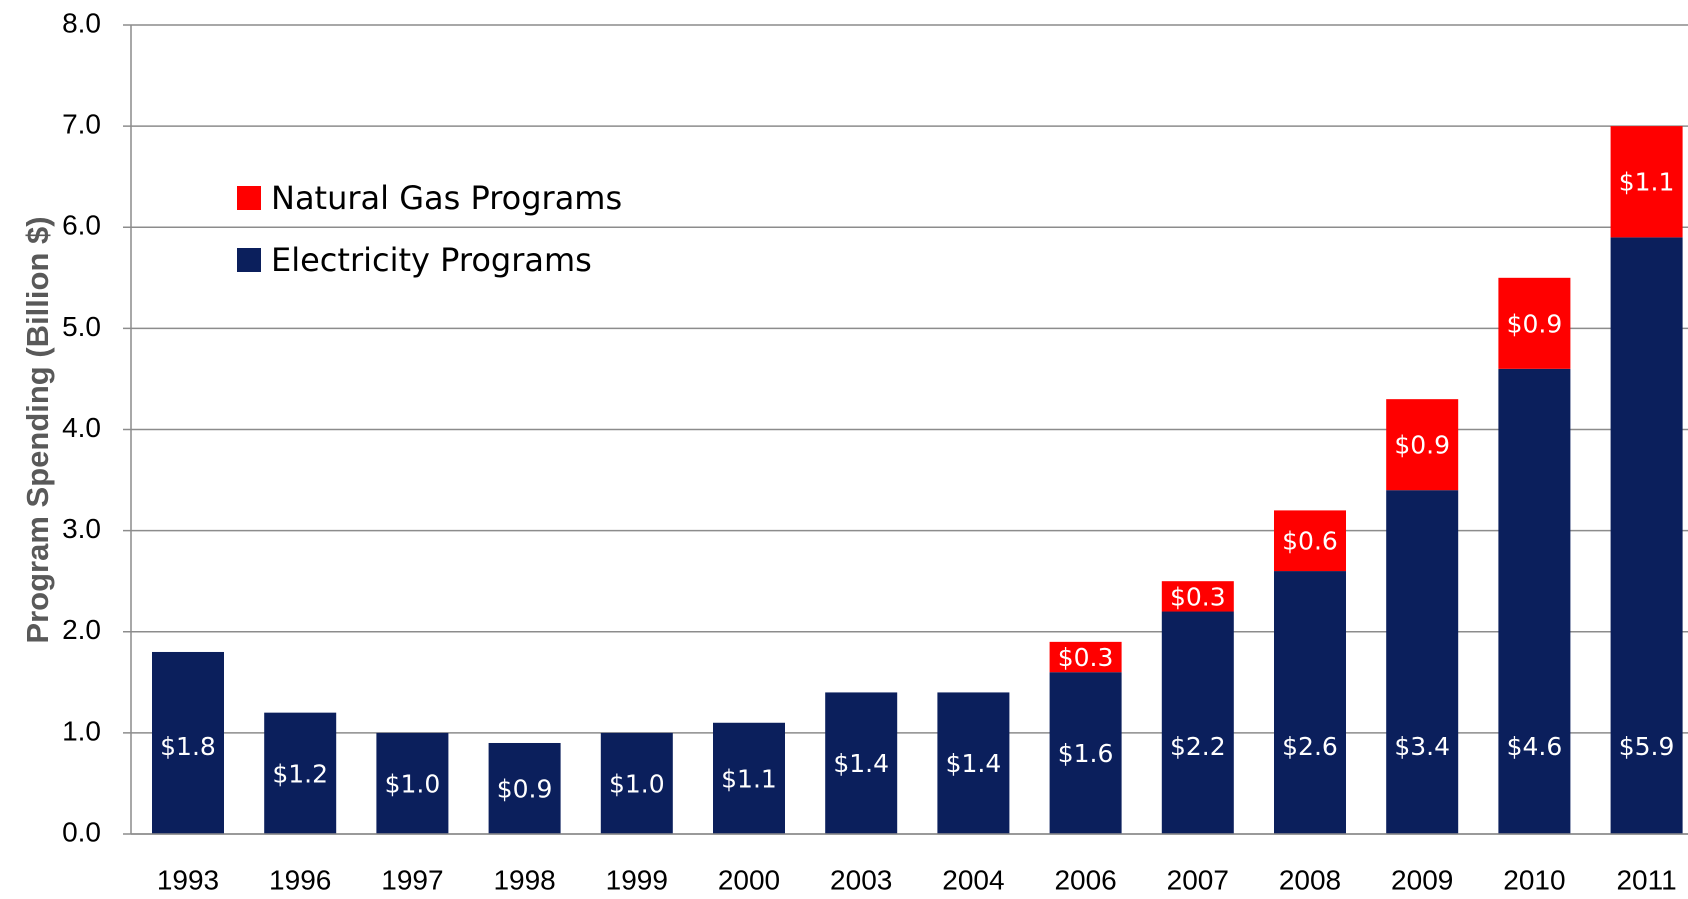 The height and width of the screenshot is (899, 1688). I want to click on x-tick-label: 2004, so click(973, 879).